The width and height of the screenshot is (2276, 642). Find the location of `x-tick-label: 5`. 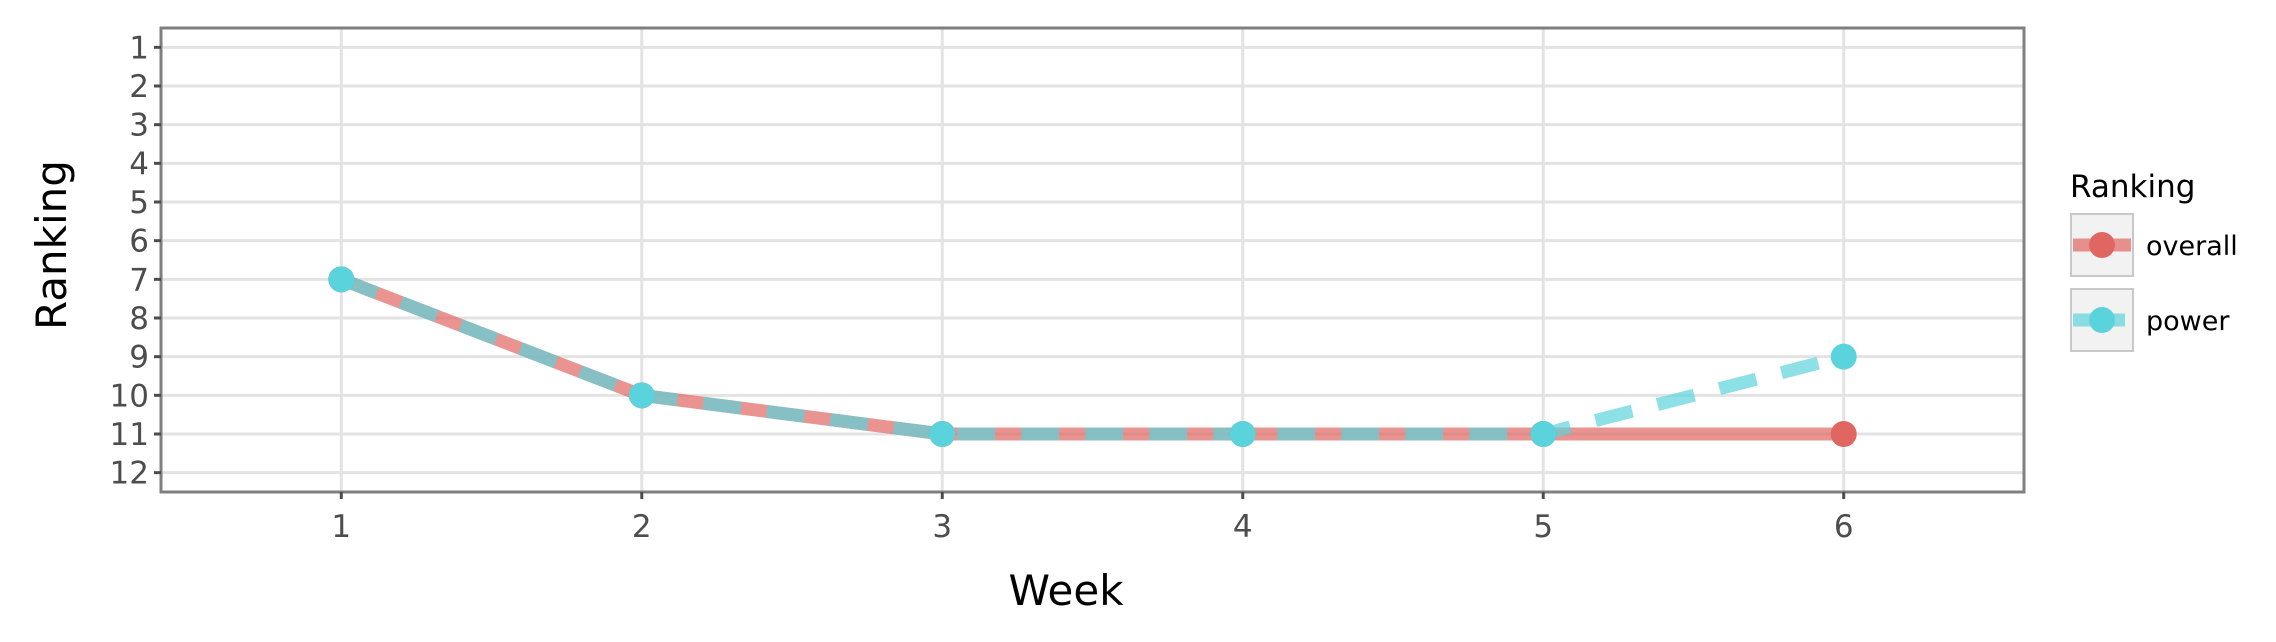

x-tick-label: 5 is located at coordinates (1543, 527).